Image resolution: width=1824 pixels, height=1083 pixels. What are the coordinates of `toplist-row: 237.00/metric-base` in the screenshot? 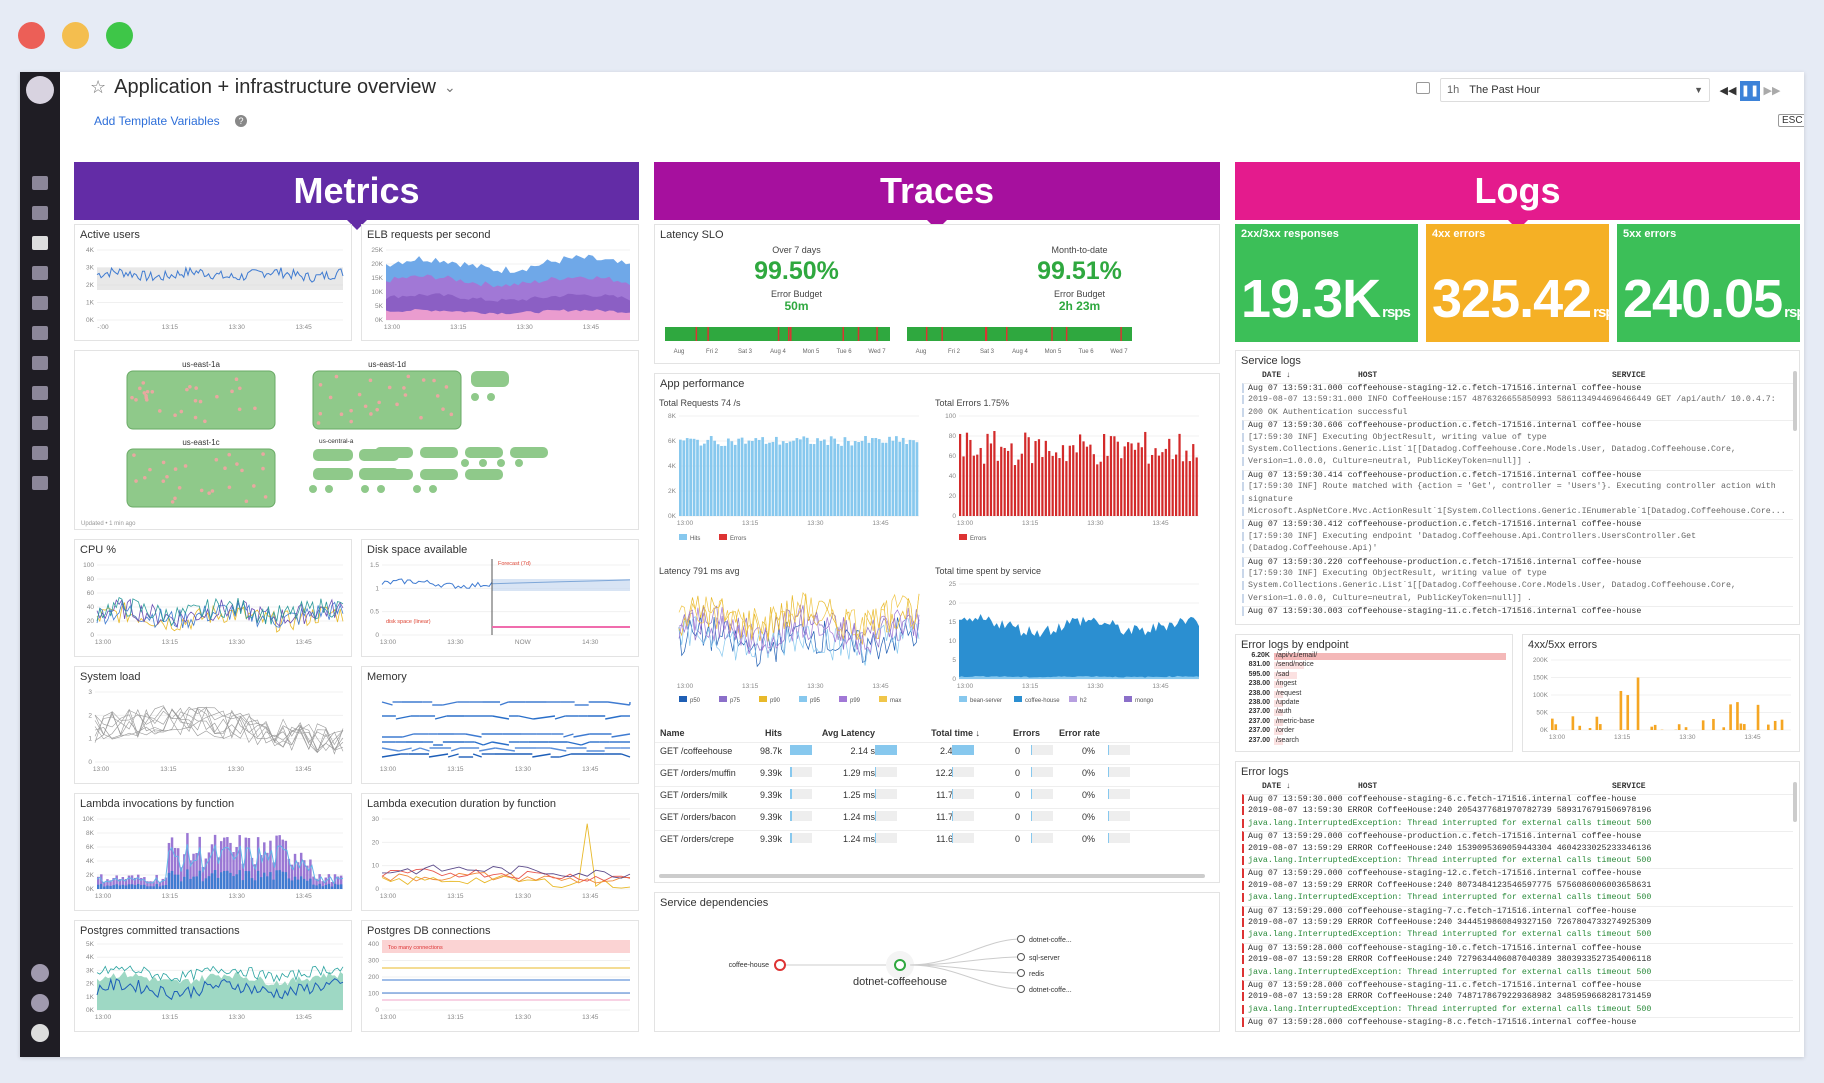 It's located at (1373, 722).